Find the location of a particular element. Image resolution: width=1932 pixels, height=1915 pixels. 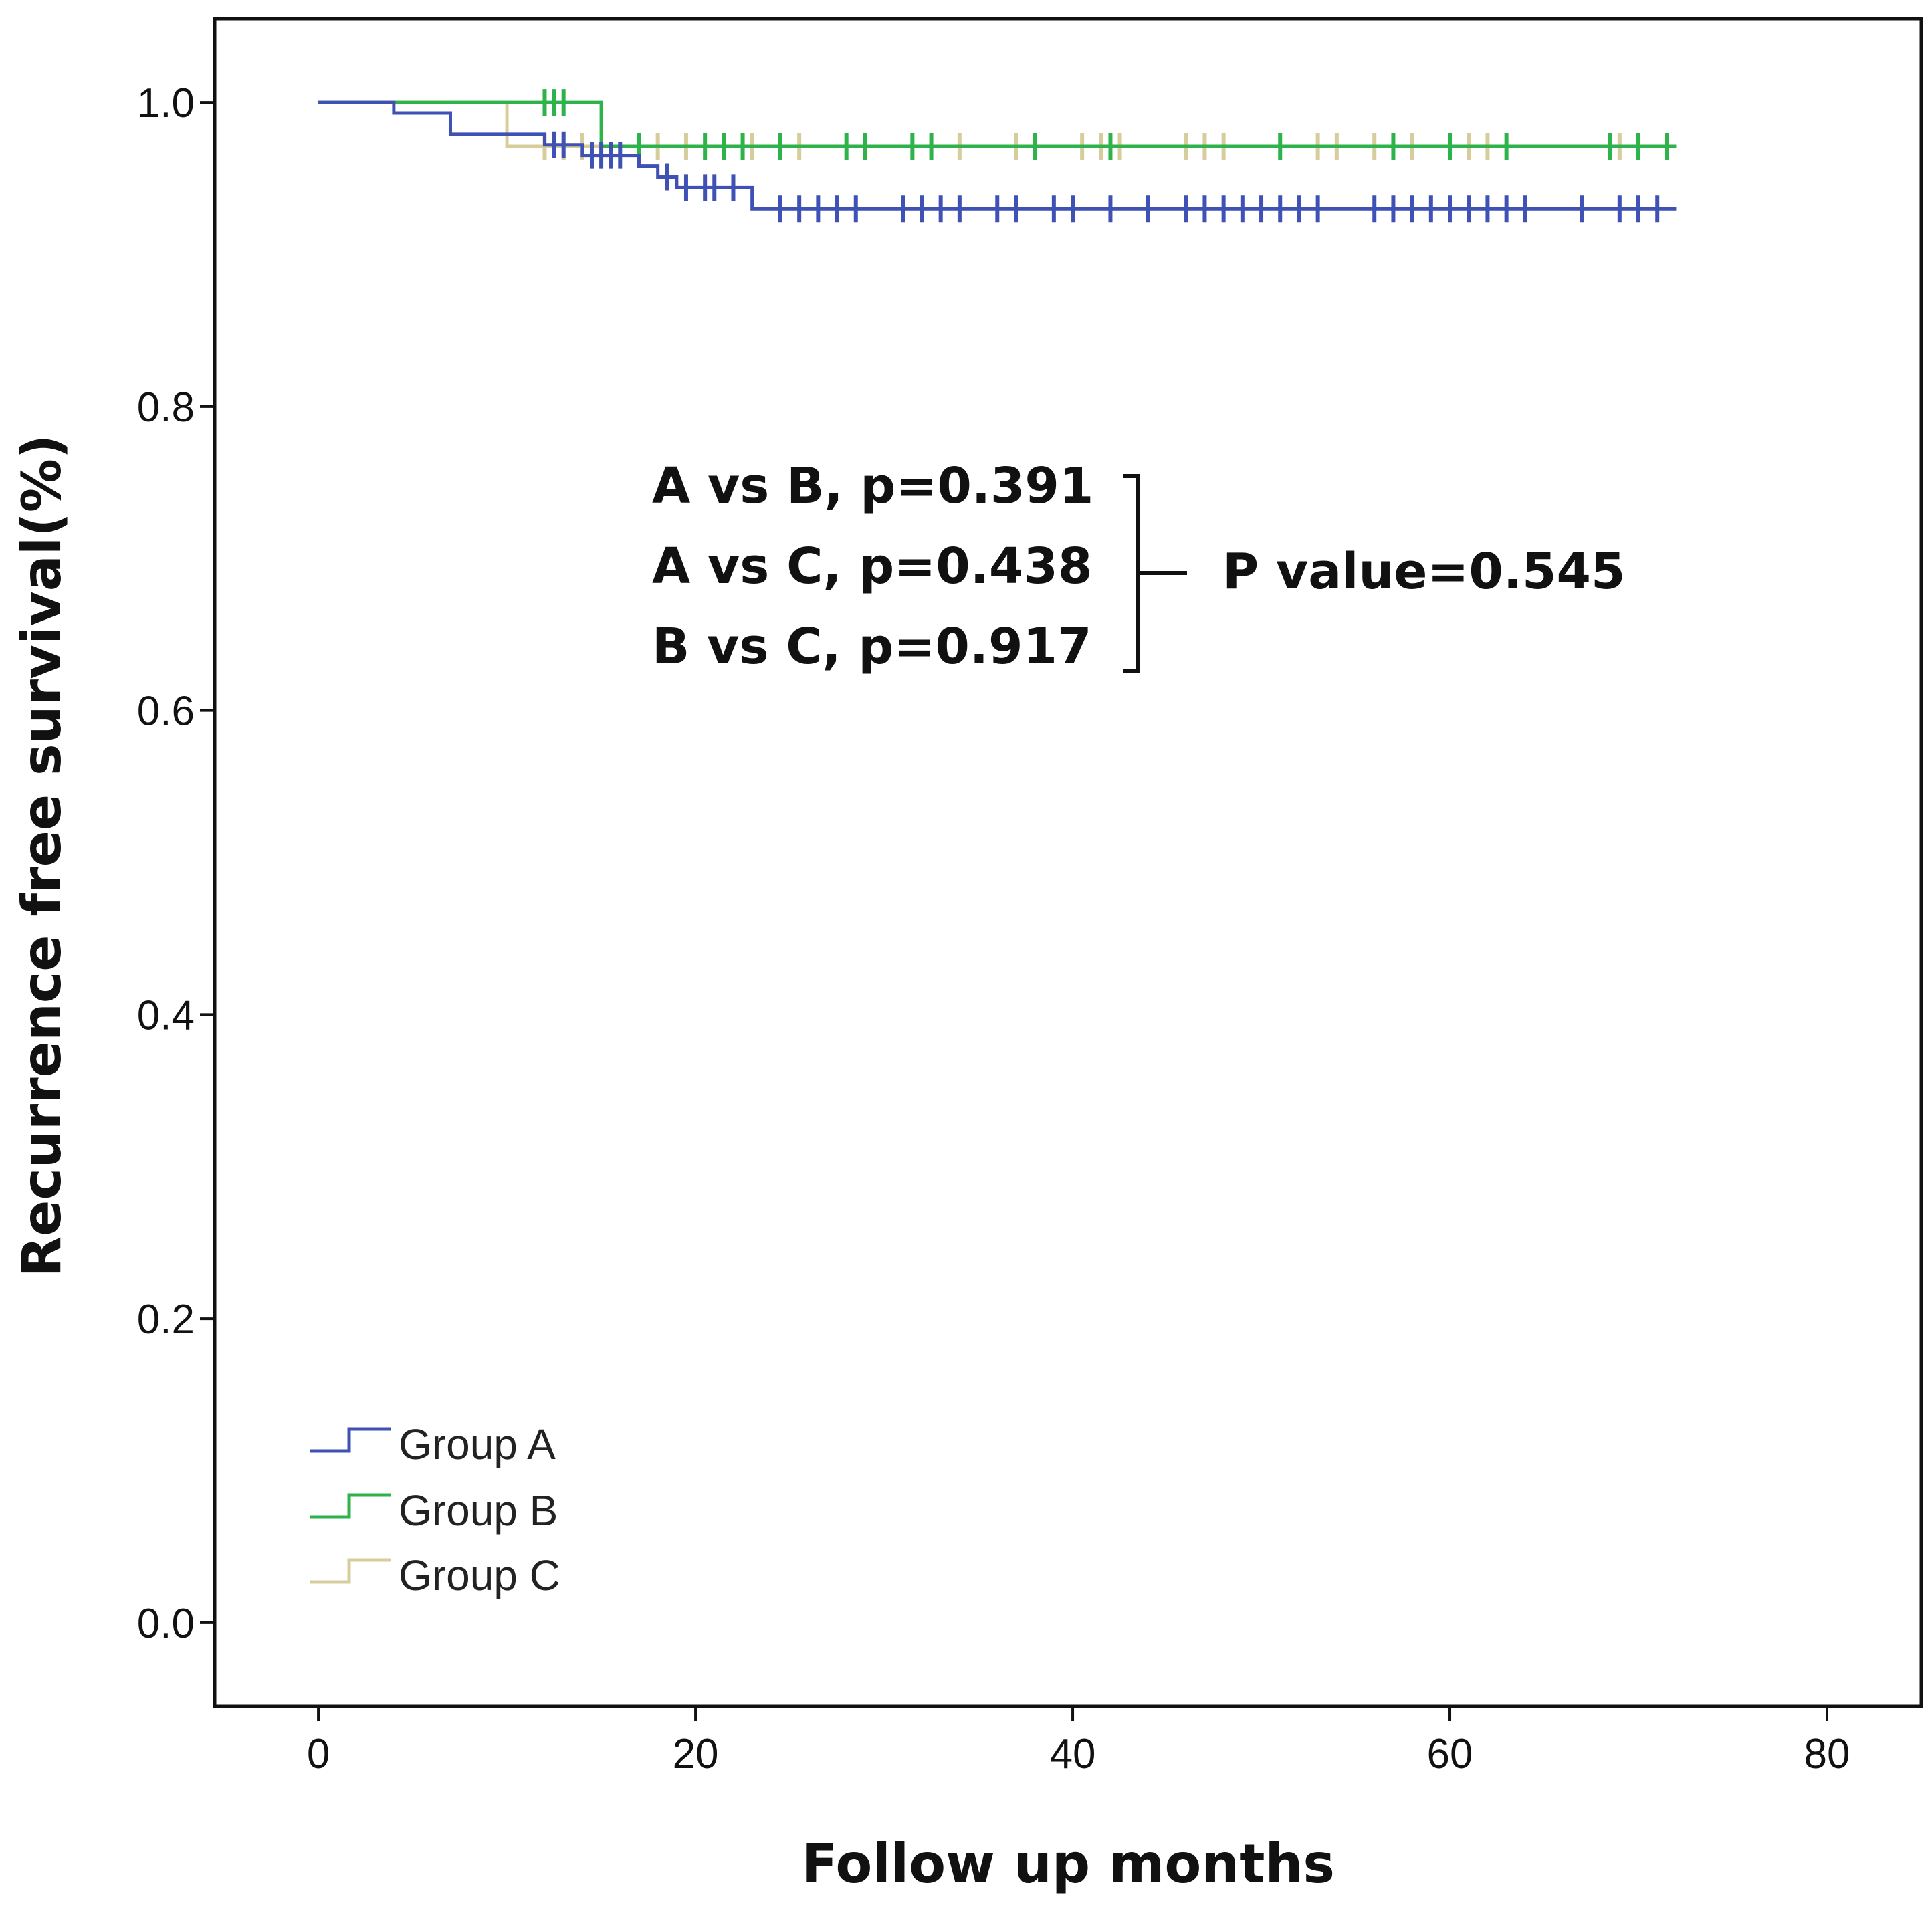

legend-label-group-c: Group C is located at coordinates (479, 1575).